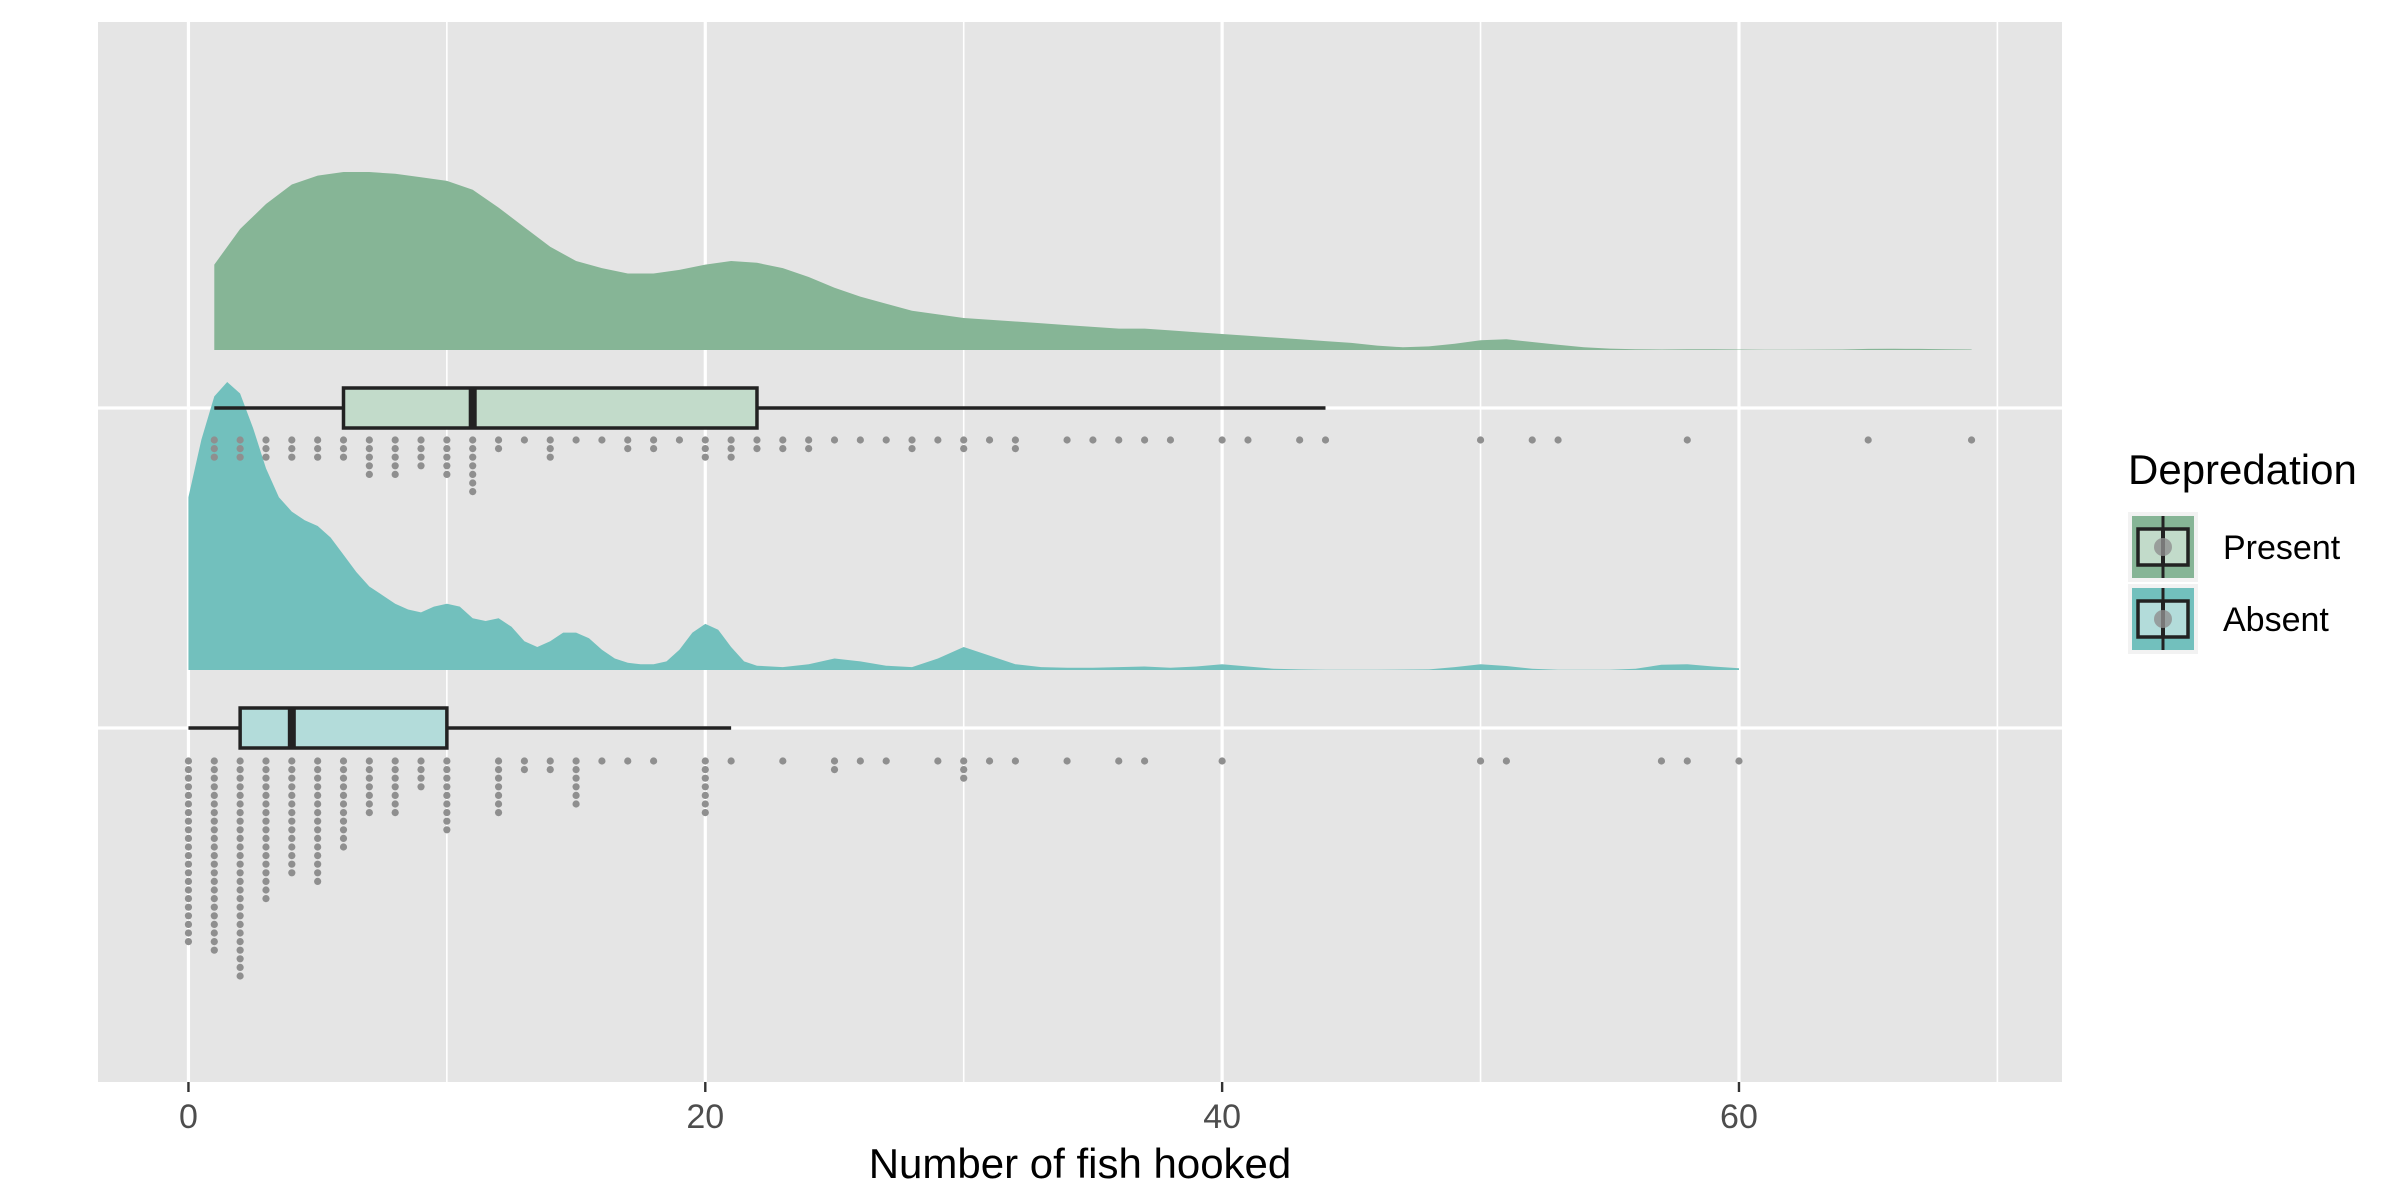  What do you see at coordinates (343, 728) in the screenshot?
I see `box-iqr` at bounding box center [343, 728].